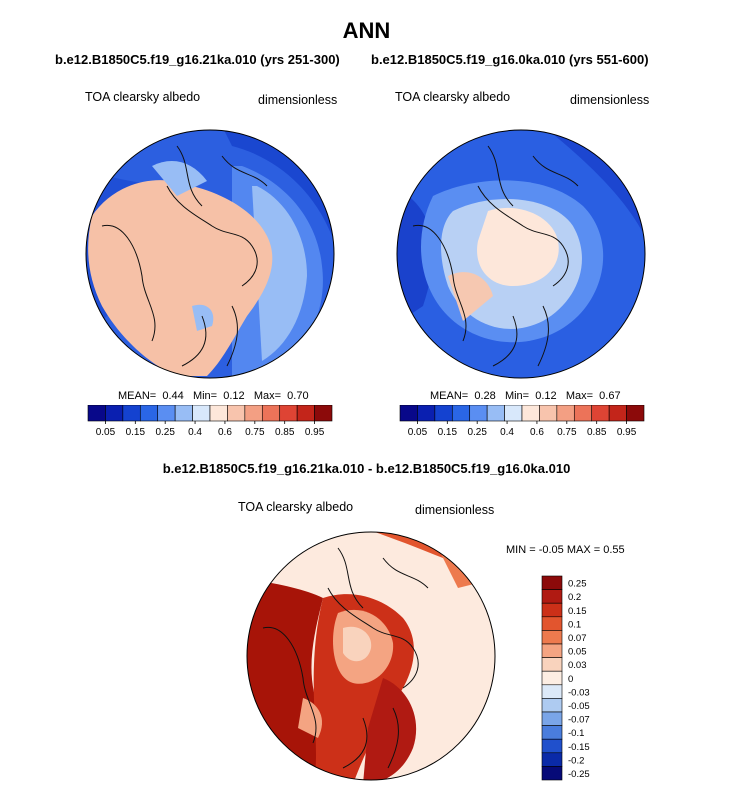 The height and width of the screenshot is (788, 733). What do you see at coordinates (165, 432) in the screenshot?
I see `panel1-colorbar-tick-label: 0.25` at bounding box center [165, 432].